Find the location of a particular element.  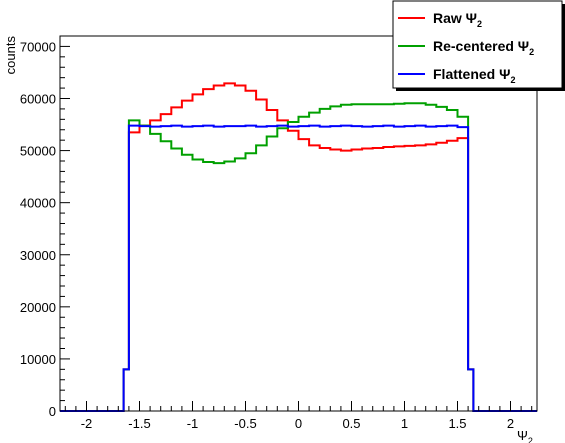

y-axis: 0 10000 20000 30000 40000 50000 60000 70000 is located at coordinates (45, 227).